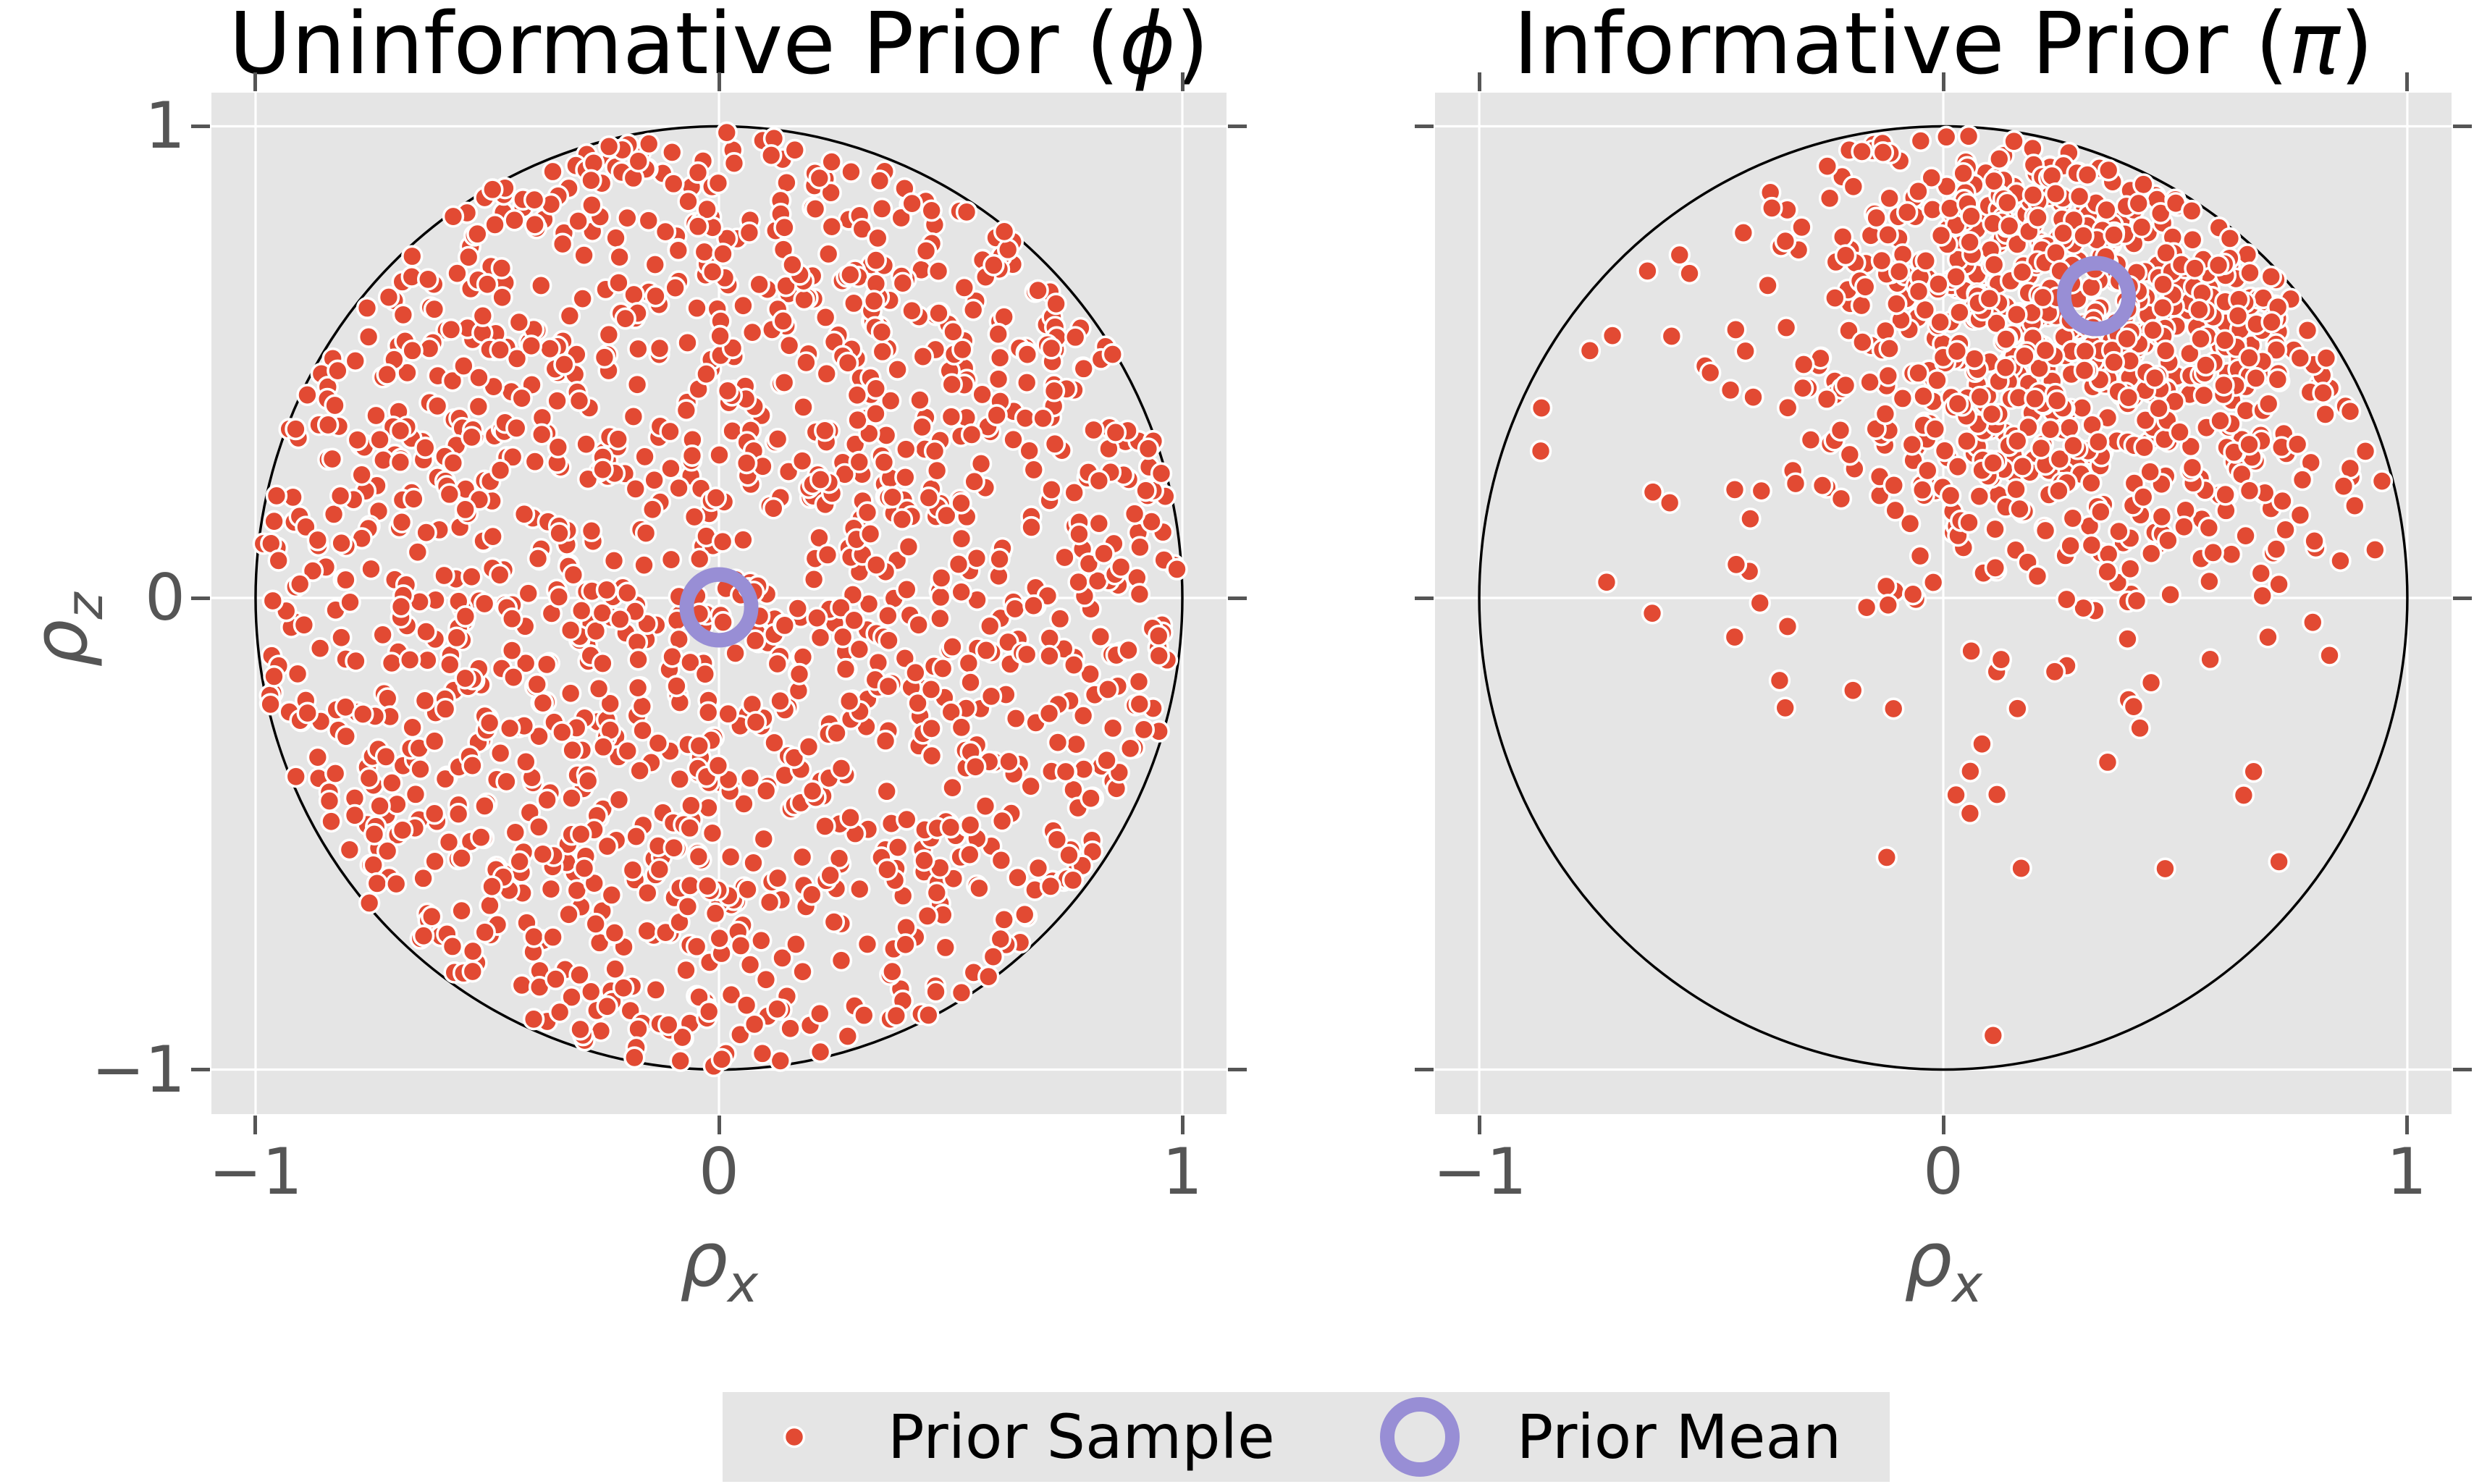 The image size is (2474, 1484). Describe the element at coordinates (165, 125) in the screenshot. I see `ytick-label-1: 1` at that location.